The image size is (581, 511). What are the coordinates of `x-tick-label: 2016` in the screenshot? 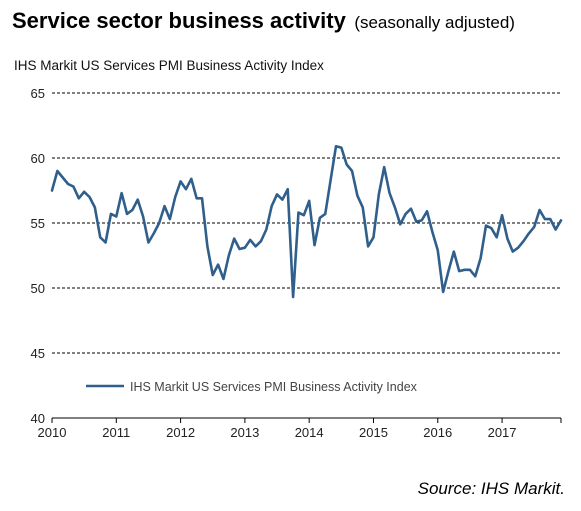 It's located at (437, 432).